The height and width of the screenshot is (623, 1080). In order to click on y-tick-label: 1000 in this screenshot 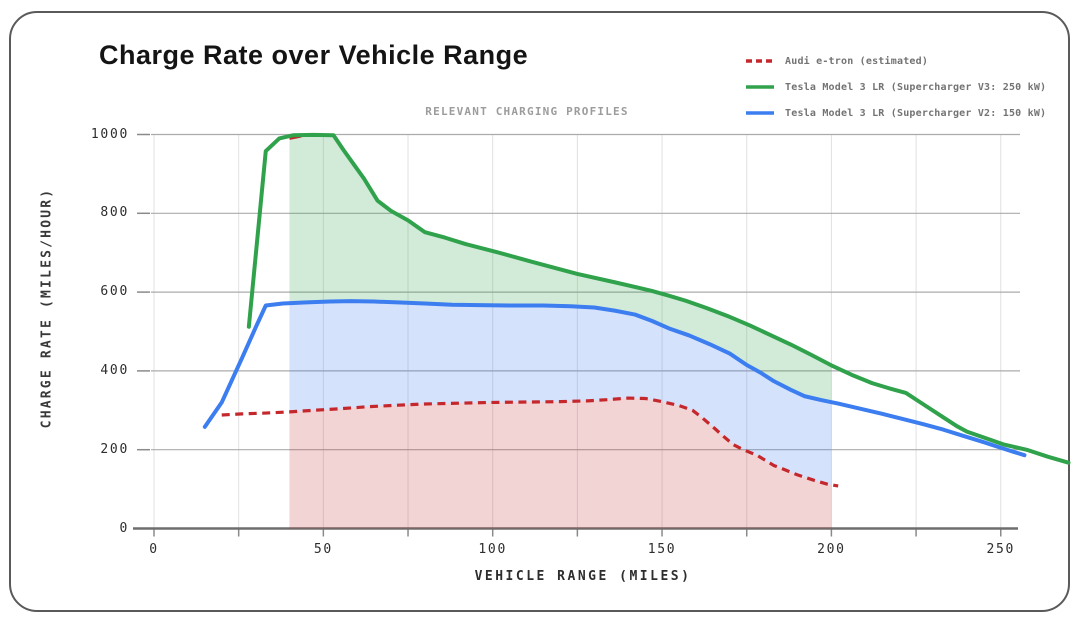, I will do `click(109, 134)`.